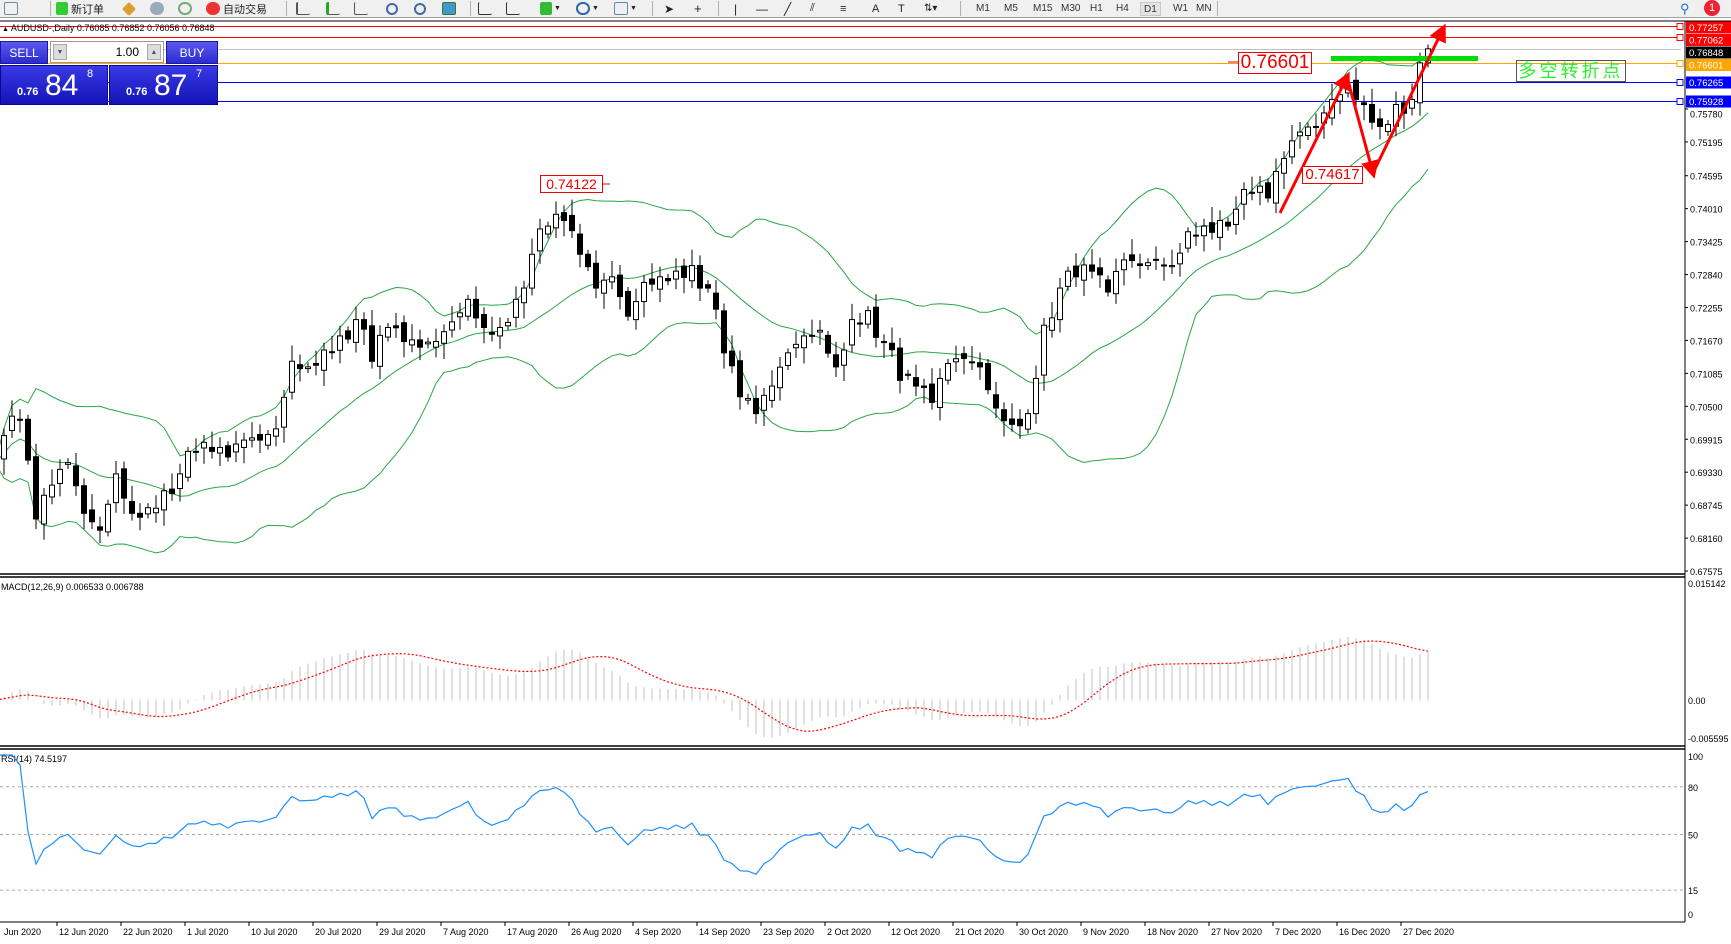 This screenshot has height=944, width=1731. What do you see at coordinates (1071, 8) in the screenshot?
I see `timeframe-m30: M30` at bounding box center [1071, 8].